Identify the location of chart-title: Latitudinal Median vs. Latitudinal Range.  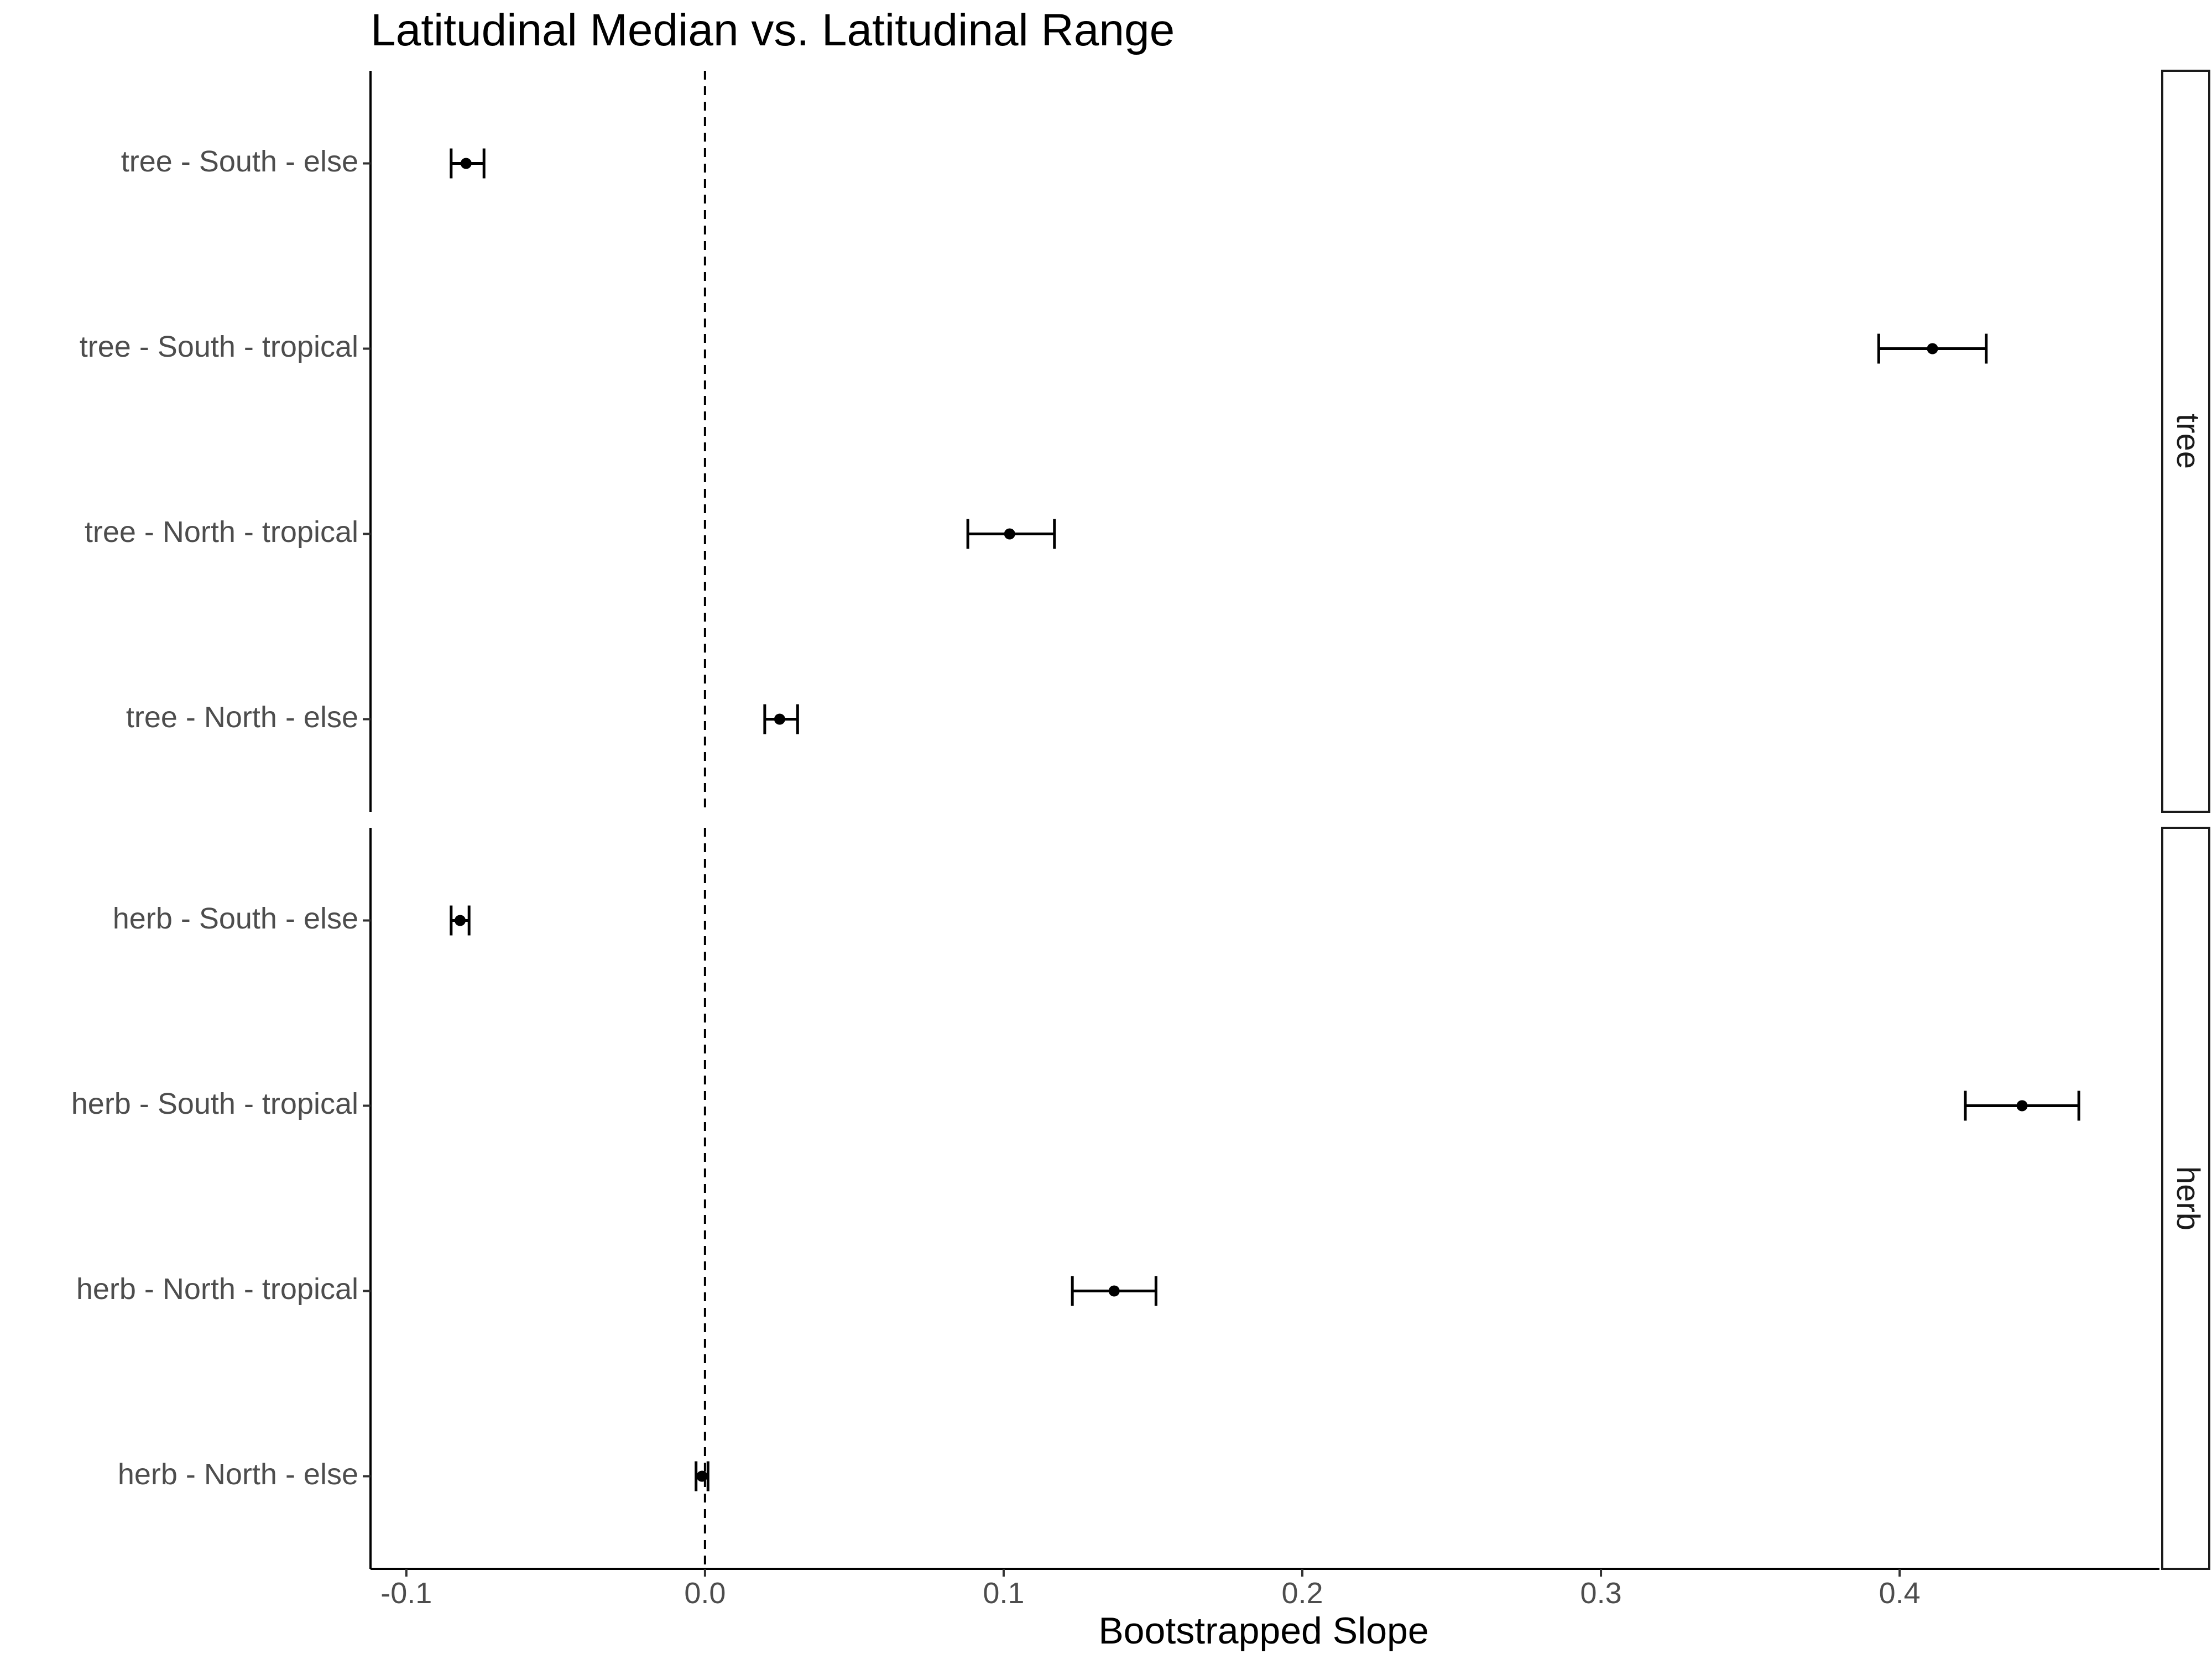
(773, 30).